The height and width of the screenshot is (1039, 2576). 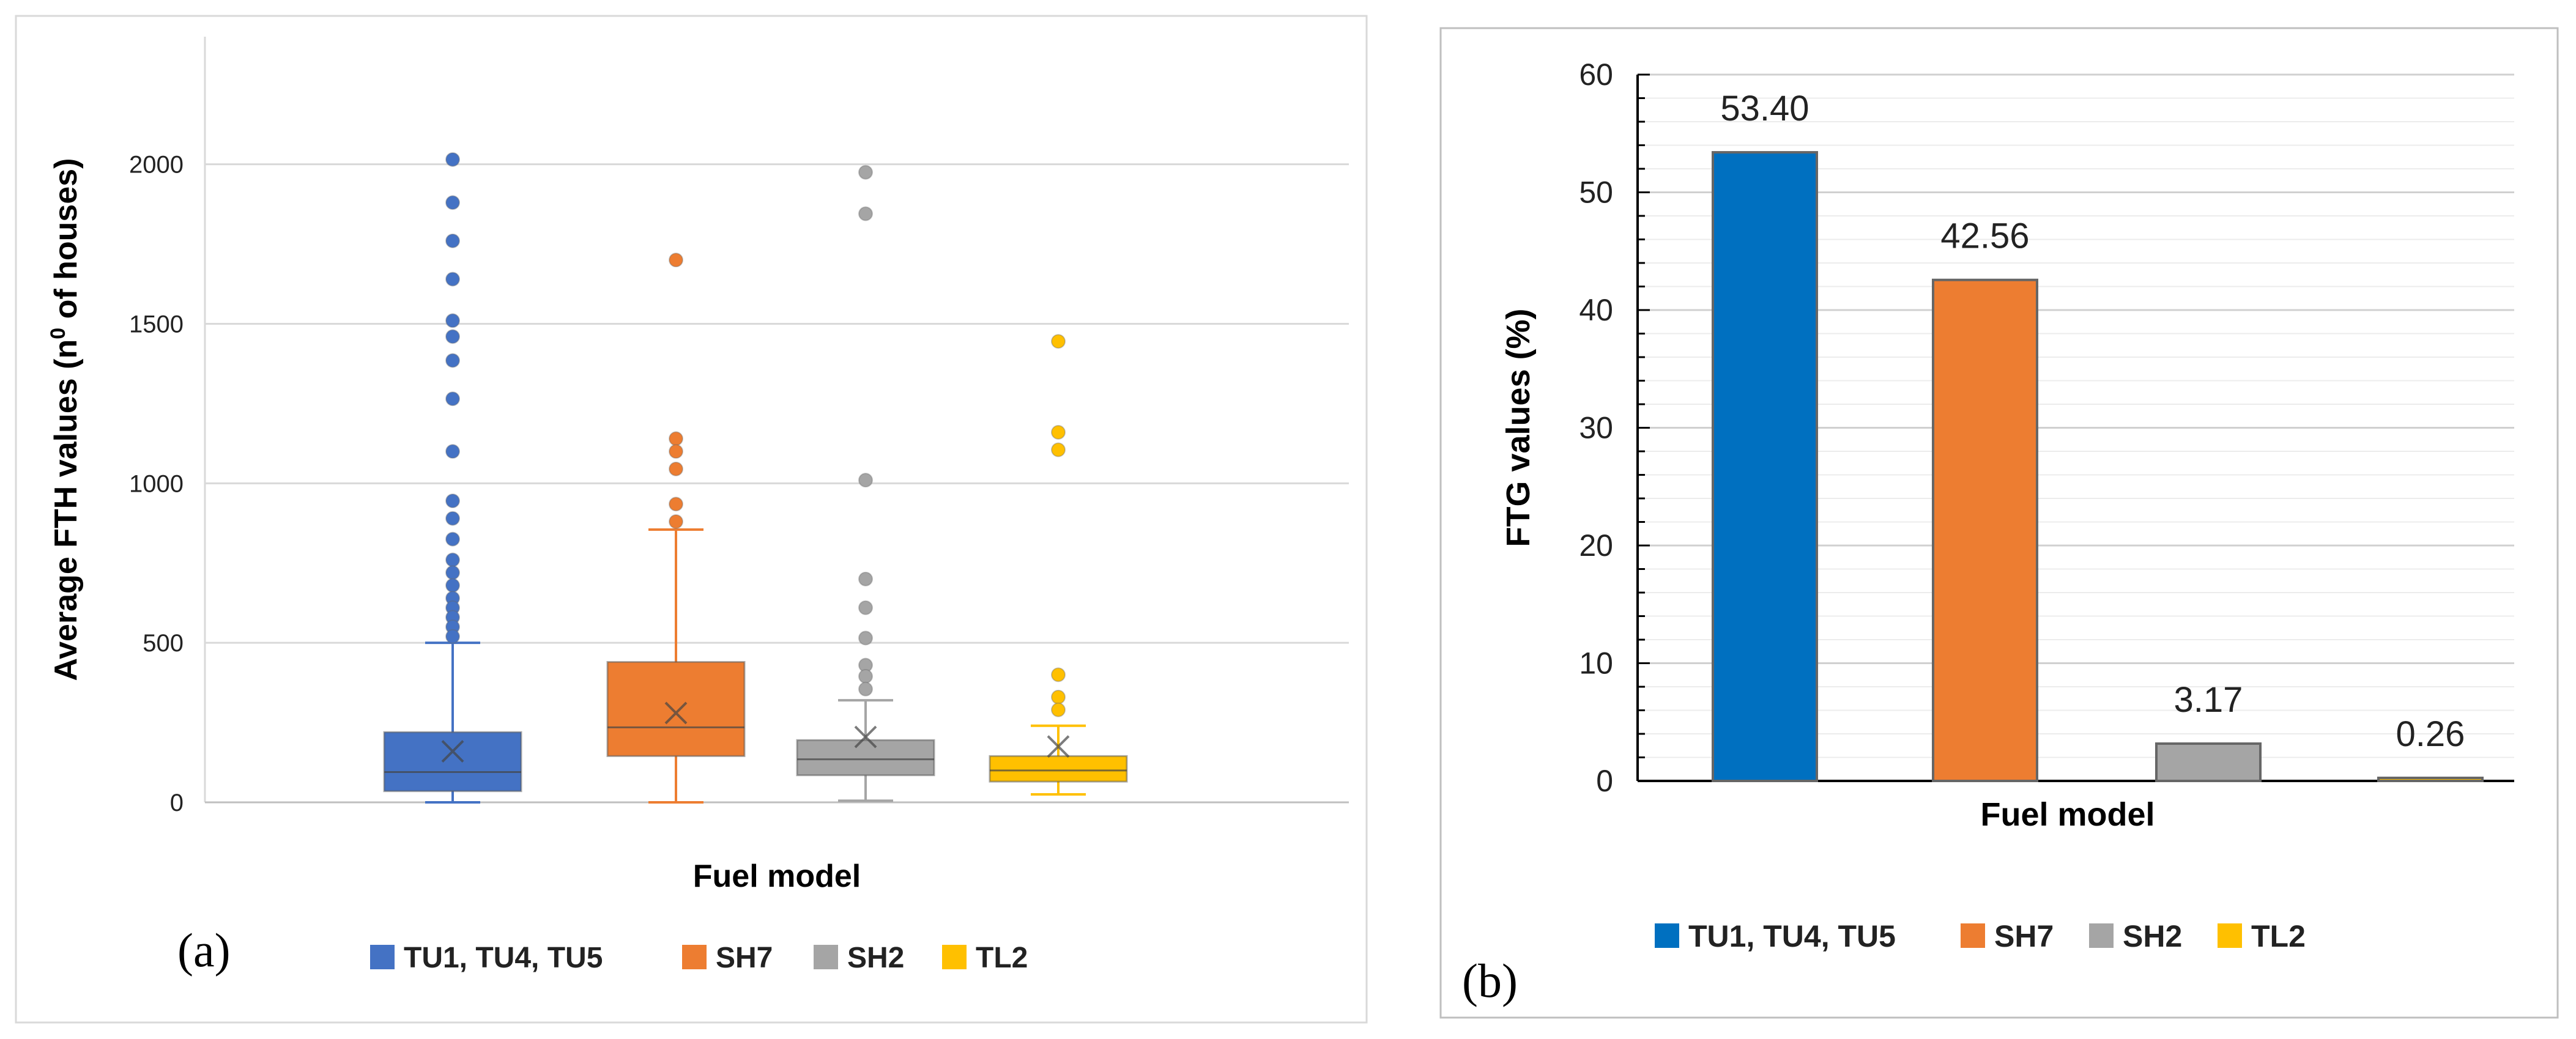 What do you see at coordinates (1596, 428) in the screenshot?
I see `y-tick-label: 30` at bounding box center [1596, 428].